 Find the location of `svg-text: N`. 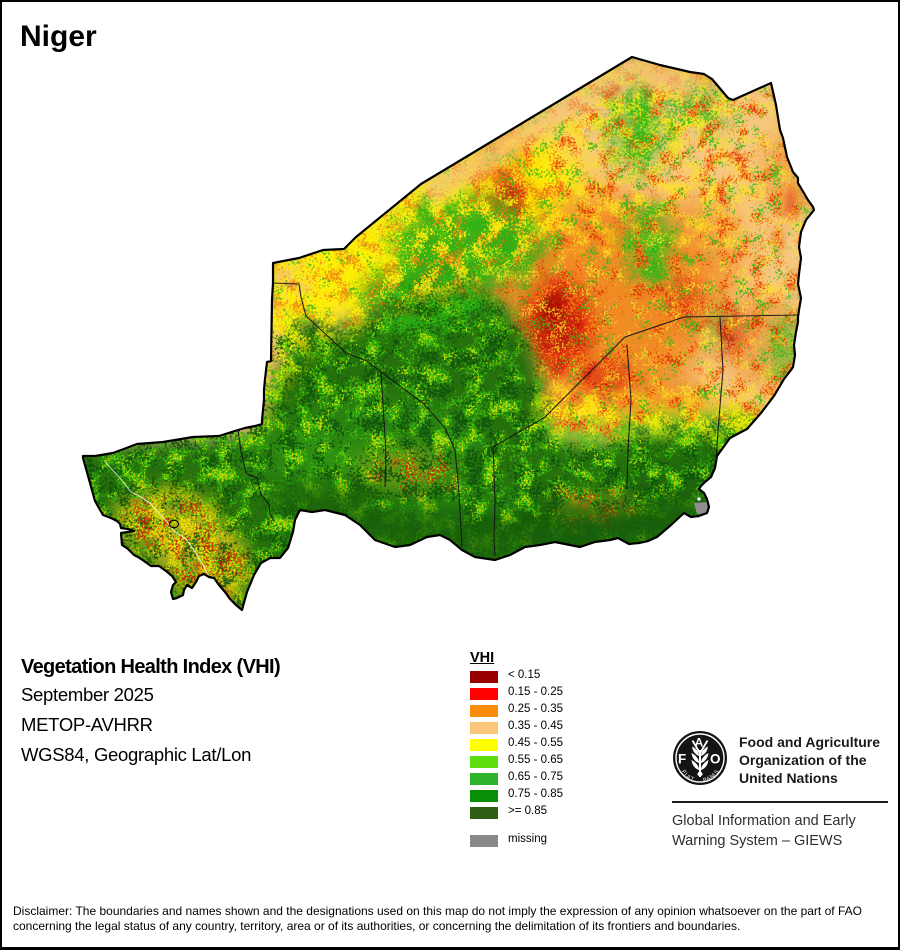

svg-text: N is located at coordinates (712, 776).